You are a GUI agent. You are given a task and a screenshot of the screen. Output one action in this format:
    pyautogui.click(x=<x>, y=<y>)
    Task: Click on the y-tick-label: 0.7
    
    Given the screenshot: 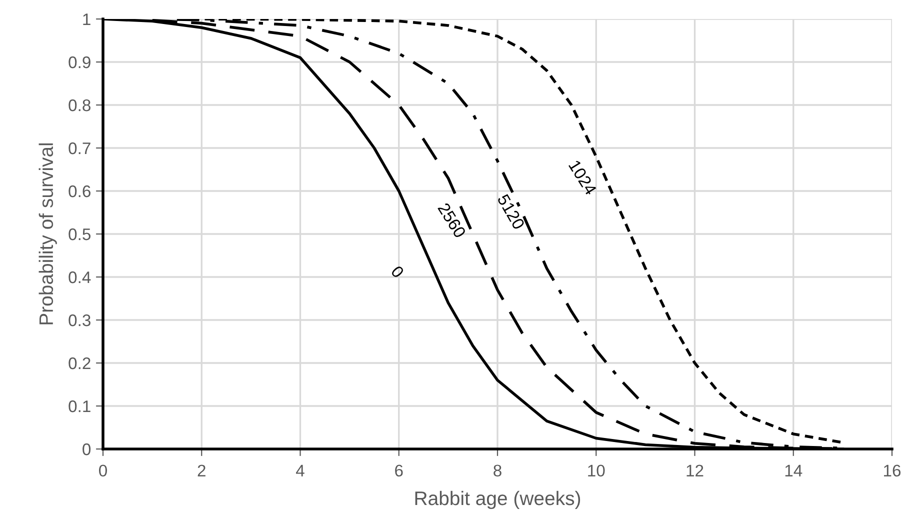 What is the action you would take?
    pyautogui.click(x=79, y=148)
    